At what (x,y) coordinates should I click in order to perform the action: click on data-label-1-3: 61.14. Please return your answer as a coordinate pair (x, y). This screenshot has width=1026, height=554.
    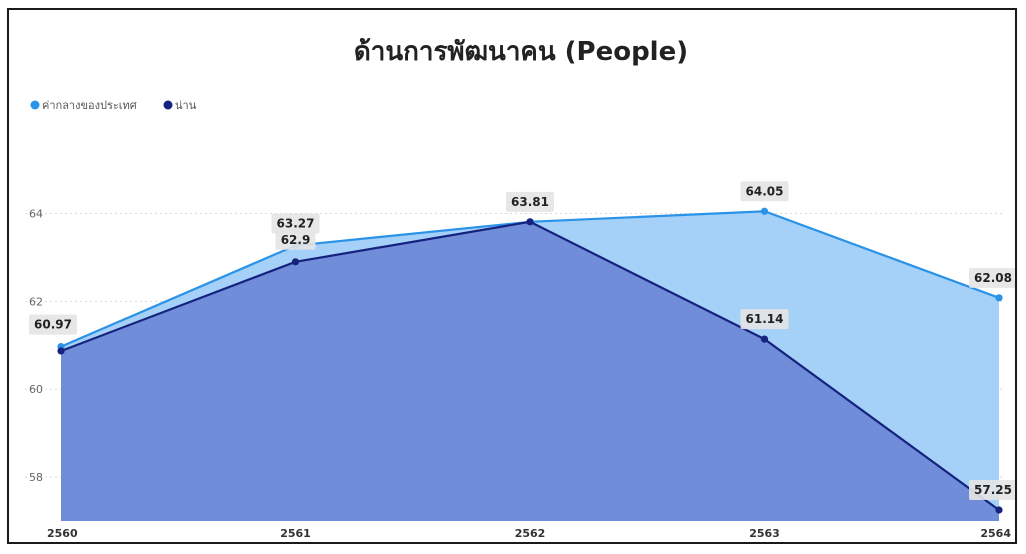
    Looking at the image, I should click on (765, 319).